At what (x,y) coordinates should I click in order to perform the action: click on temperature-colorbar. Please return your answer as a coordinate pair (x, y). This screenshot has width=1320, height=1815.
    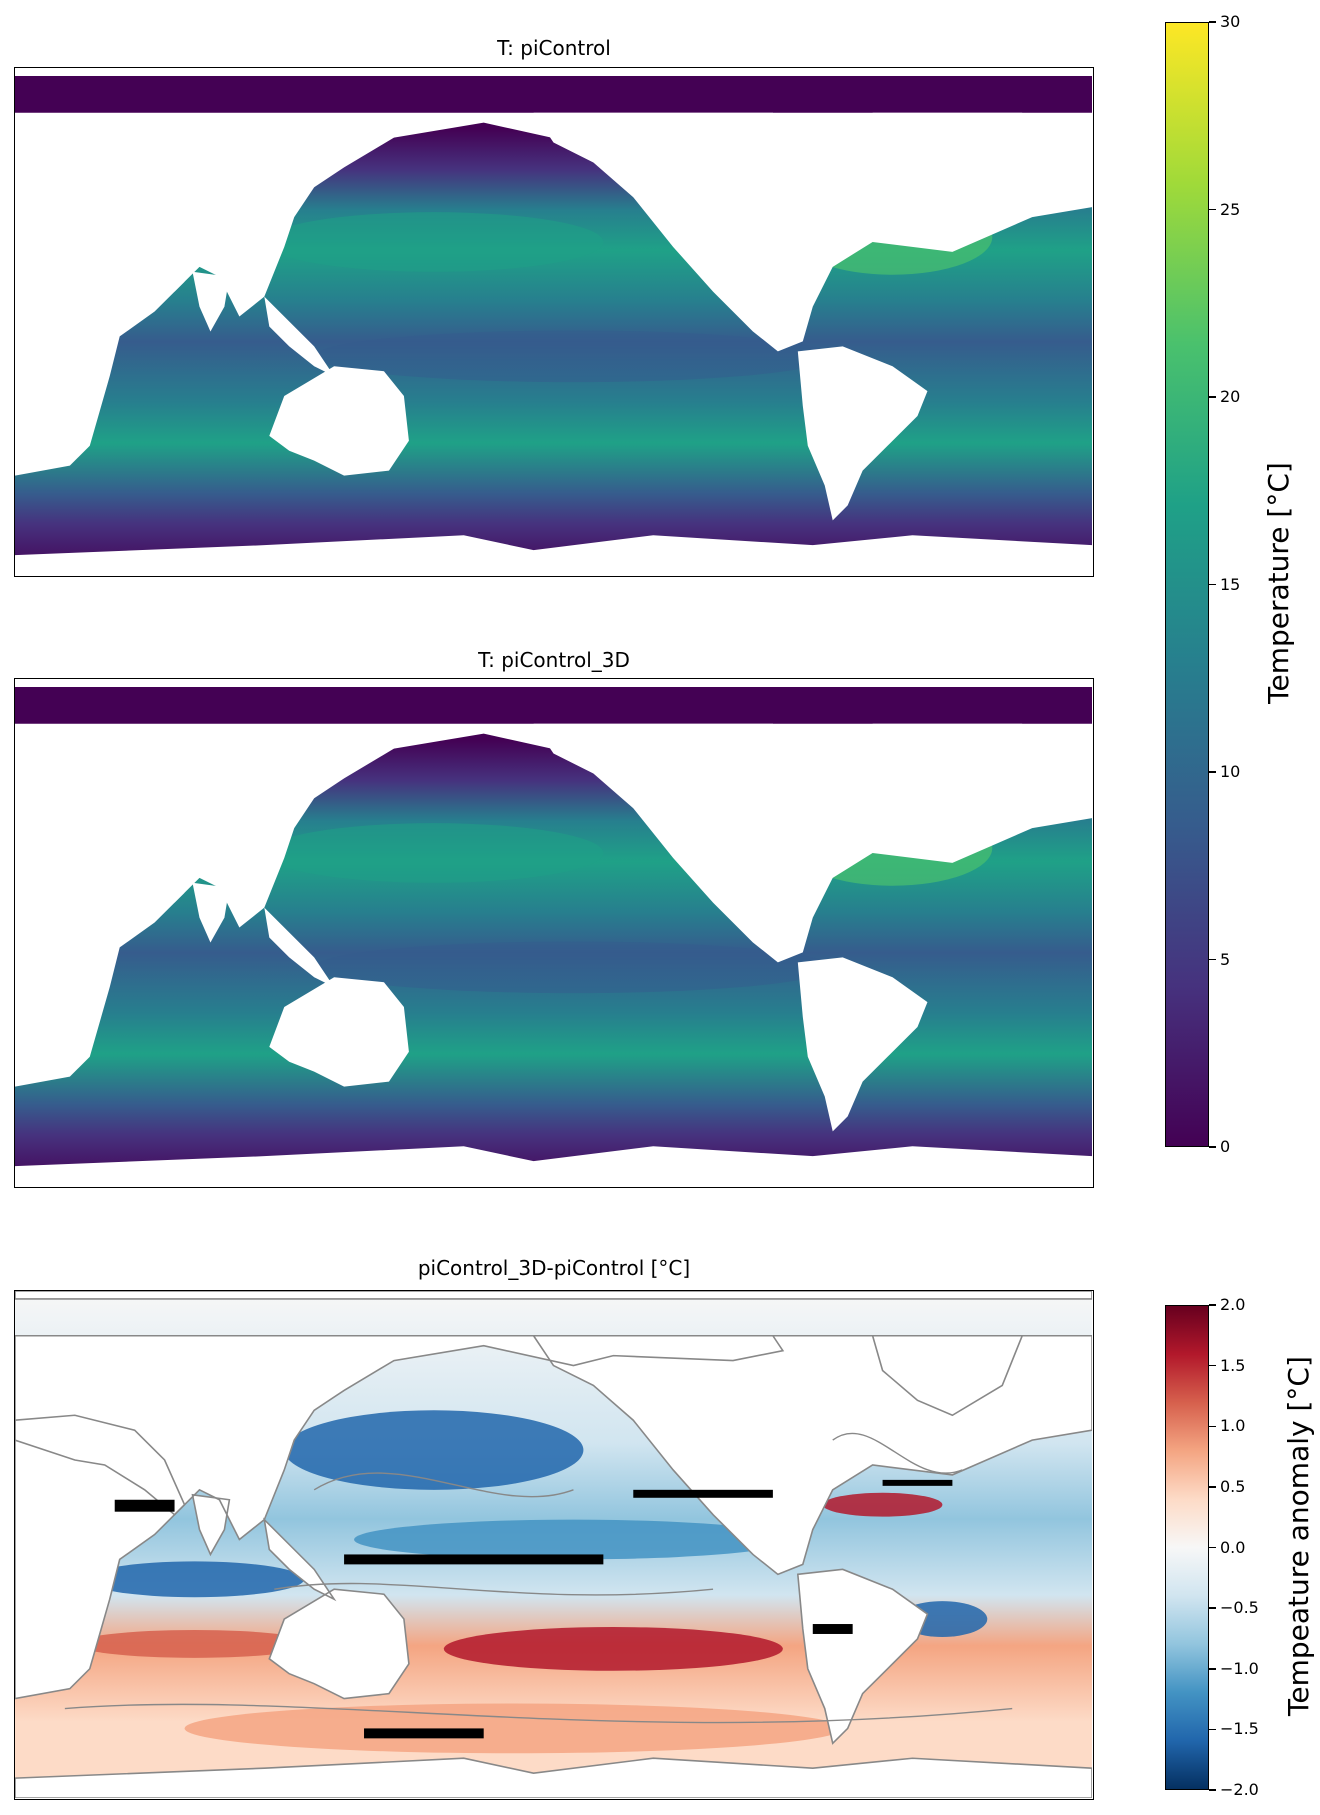
    Looking at the image, I should click on (1187, 584).